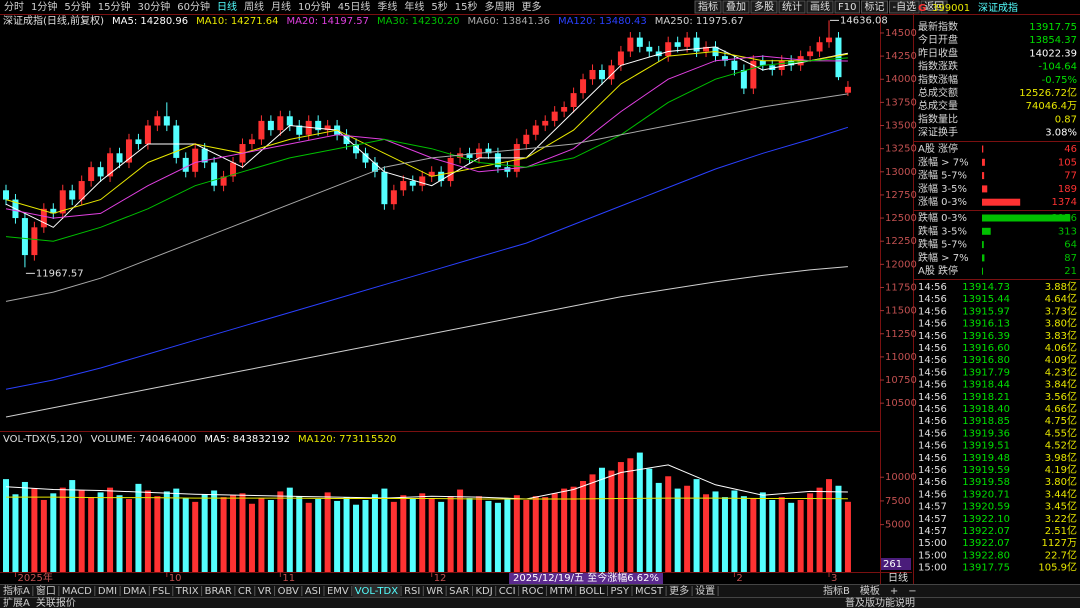 The image size is (1080, 608). Describe the element at coordinates (932, 360) in the screenshot. I see `trade-time: 14:56` at that location.